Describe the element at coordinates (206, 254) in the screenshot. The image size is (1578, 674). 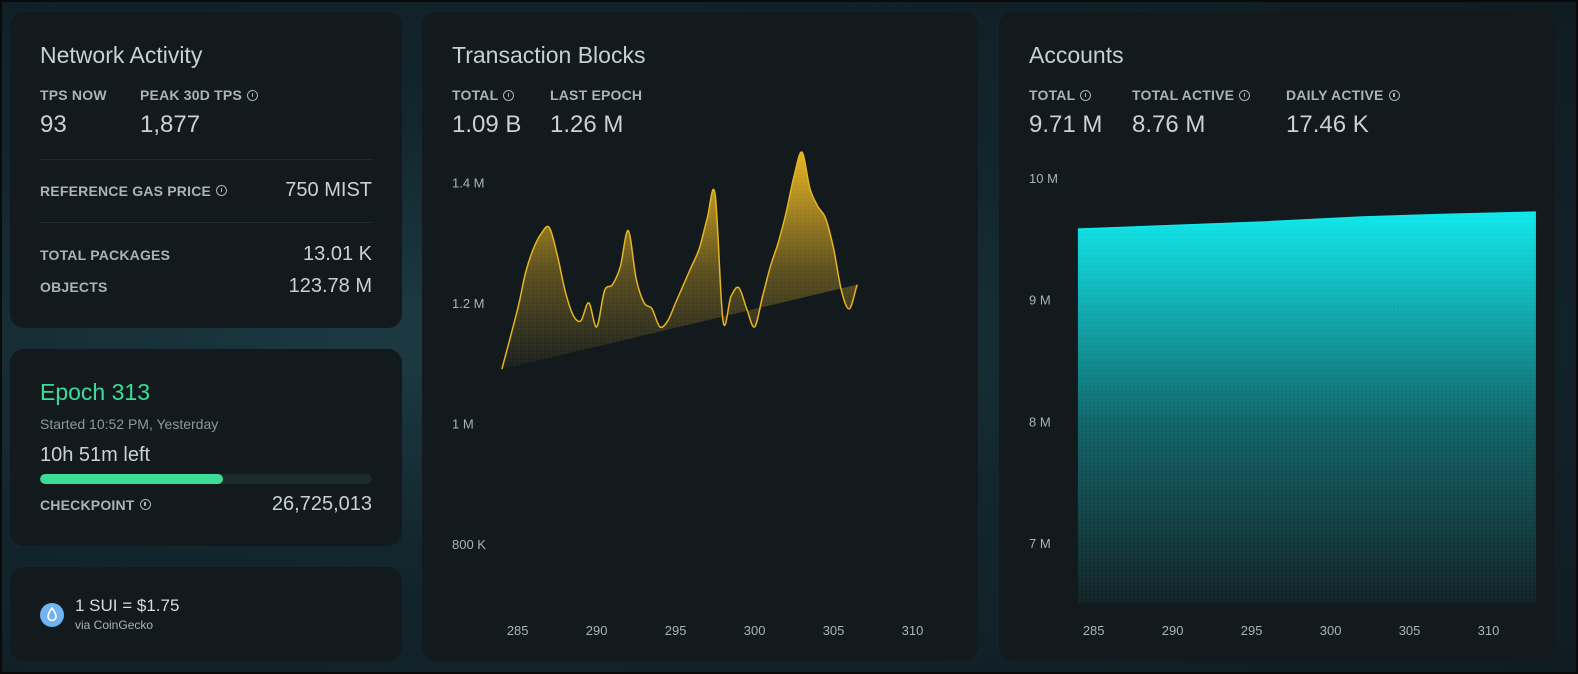
I see `packages-row: TOTAL PACKAGES 13.01 K` at that location.